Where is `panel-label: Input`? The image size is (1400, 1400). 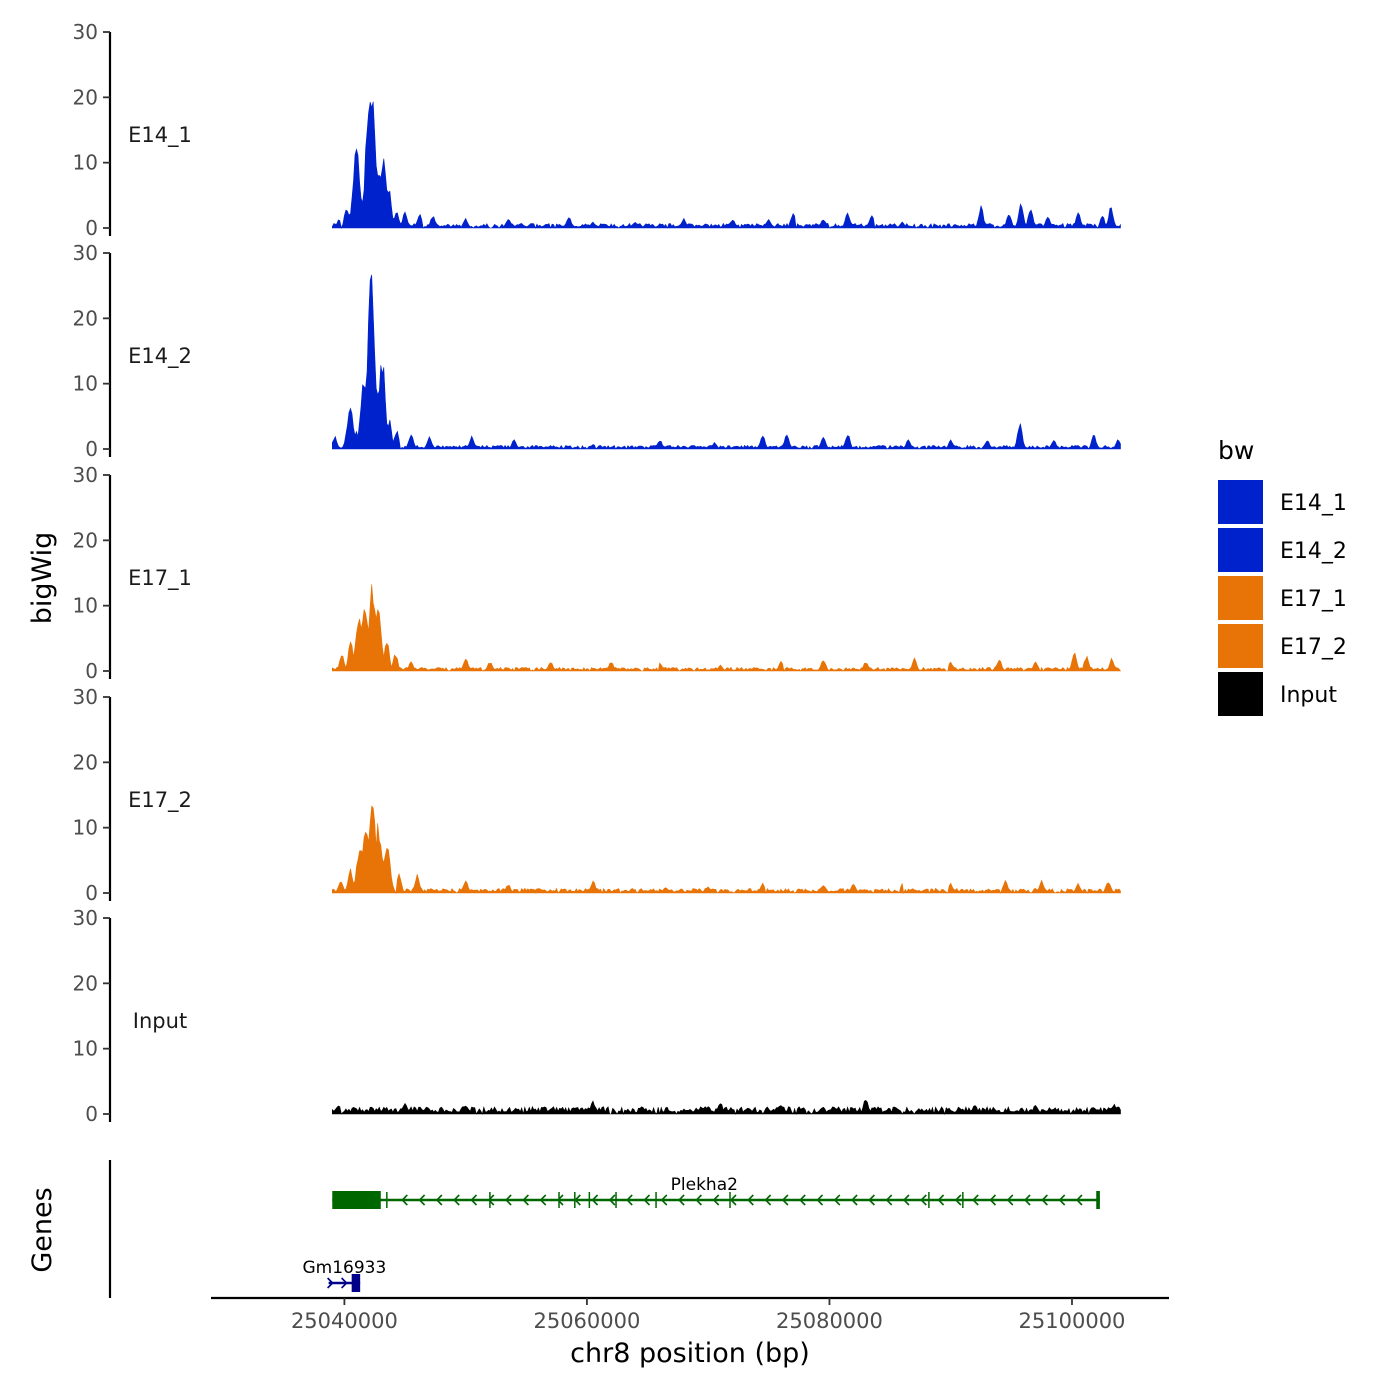
panel-label: Input is located at coordinates (160, 1021).